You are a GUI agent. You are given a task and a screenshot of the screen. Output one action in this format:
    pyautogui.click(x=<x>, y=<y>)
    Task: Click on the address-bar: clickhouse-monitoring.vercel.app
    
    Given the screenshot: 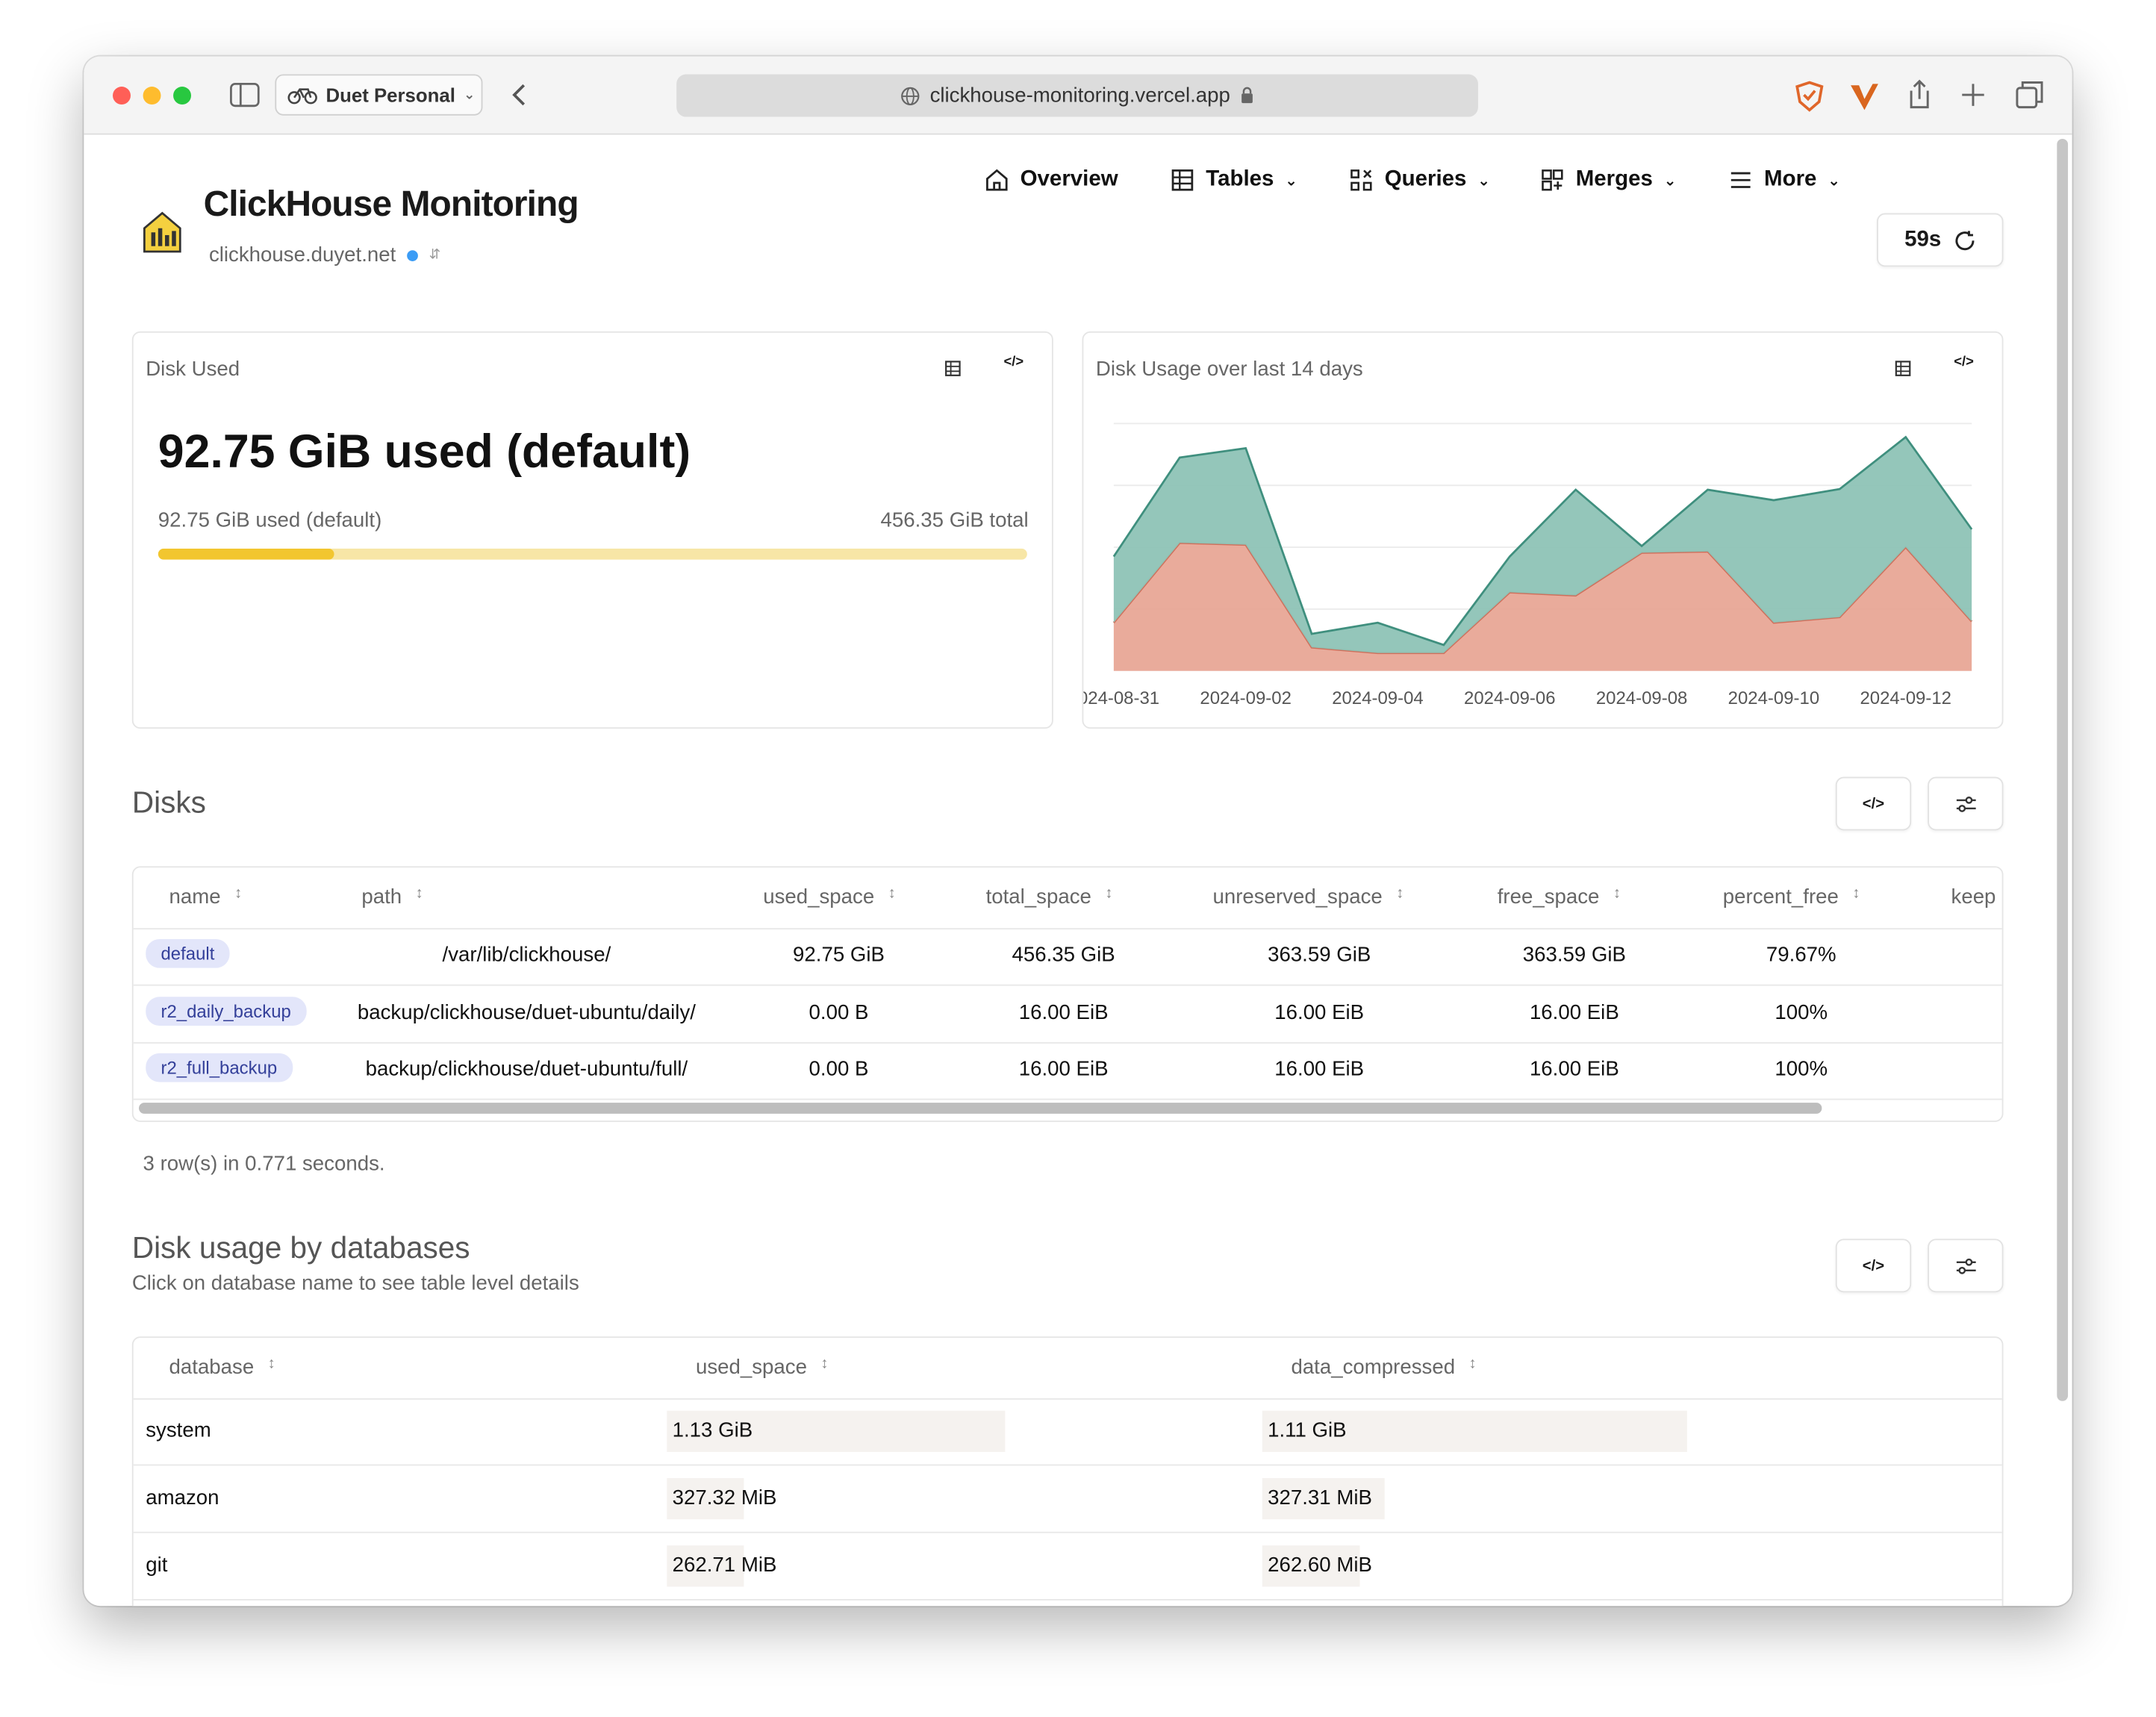 What is the action you would take?
    pyautogui.click(x=1077, y=95)
    